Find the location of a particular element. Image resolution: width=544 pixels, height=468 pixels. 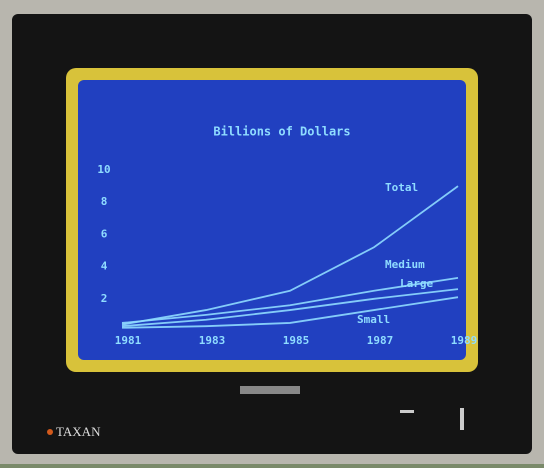

series-label: Large is located at coordinates (416, 283).